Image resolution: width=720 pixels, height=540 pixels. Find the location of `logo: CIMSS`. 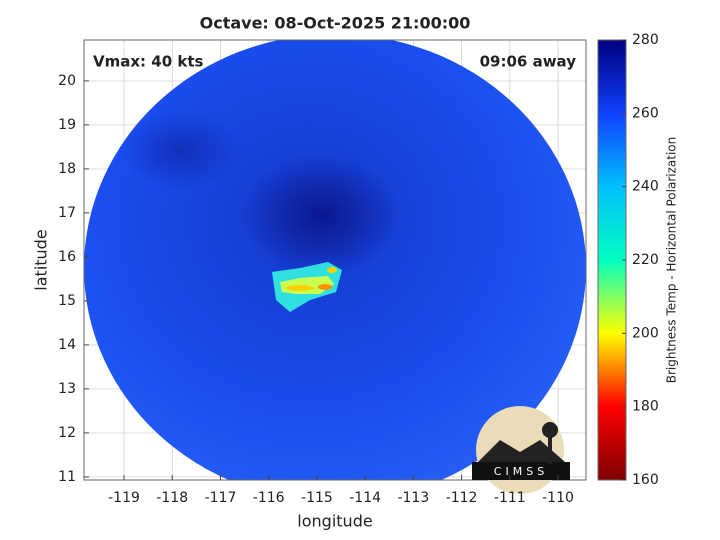

logo: CIMSS is located at coordinates (521, 450).